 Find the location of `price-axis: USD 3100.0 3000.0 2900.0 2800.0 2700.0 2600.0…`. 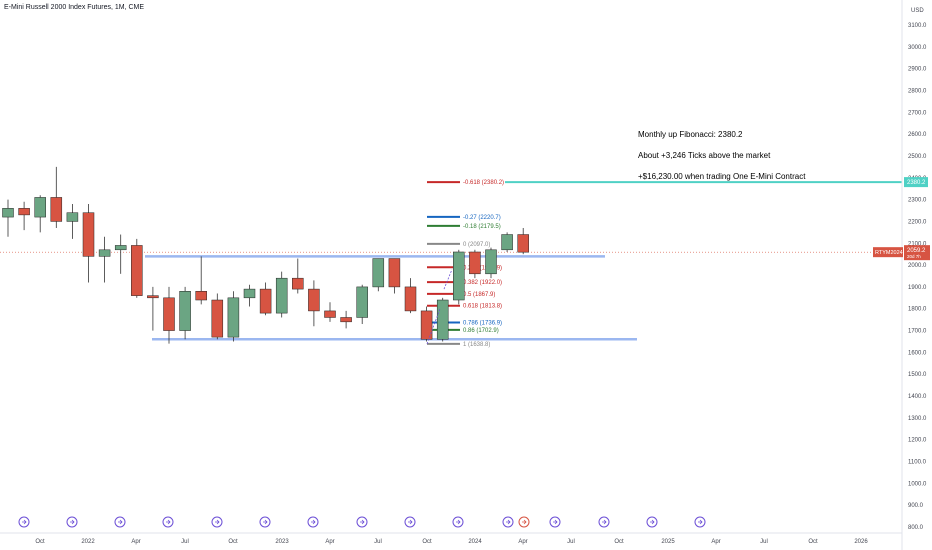

price-axis: USD 3100.0 3000.0 2900.0 2800.0 2700.0 2600.0… is located at coordinates (901, 275).